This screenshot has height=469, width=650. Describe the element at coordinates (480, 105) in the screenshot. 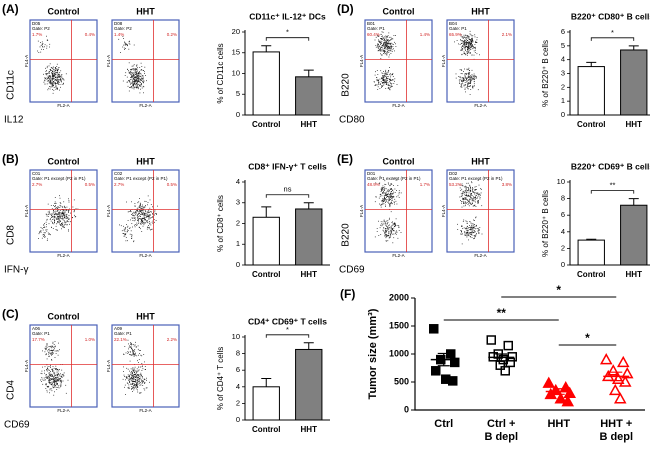

I see `channel-label: FL2-A` at that location.